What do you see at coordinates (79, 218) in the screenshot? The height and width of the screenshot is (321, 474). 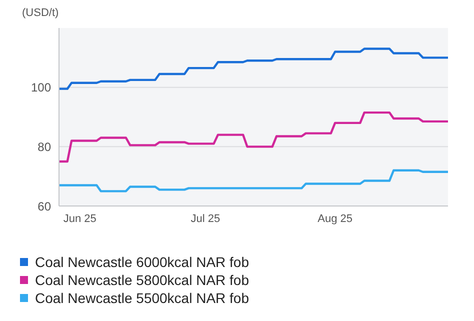 I see `x-tick-label: Jun 25` at bounding box center [79, 218].